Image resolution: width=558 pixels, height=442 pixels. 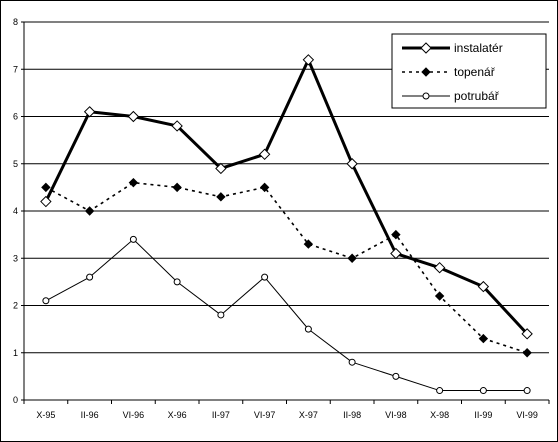 I want to click on y-tick-label: 2, so click(x=15, y=306).